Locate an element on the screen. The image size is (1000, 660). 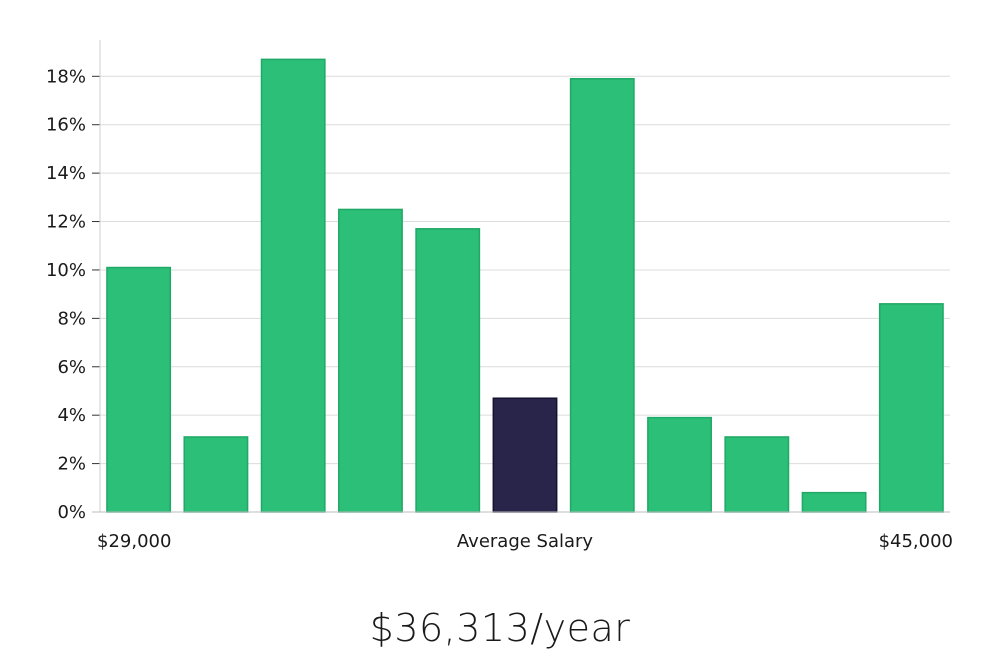
bar-average-salary is located at coordinates (525, 455).